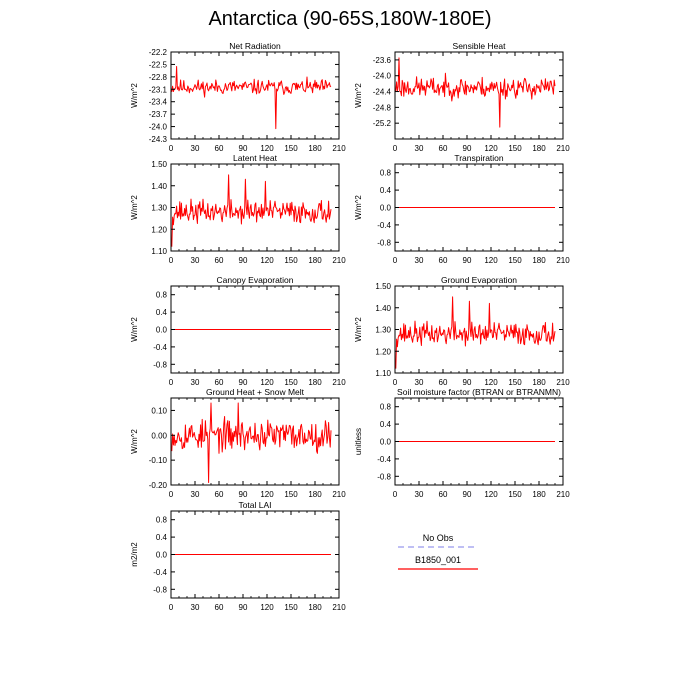  I want to click on panel-title: Ground Evaporation, so click(479, 280).